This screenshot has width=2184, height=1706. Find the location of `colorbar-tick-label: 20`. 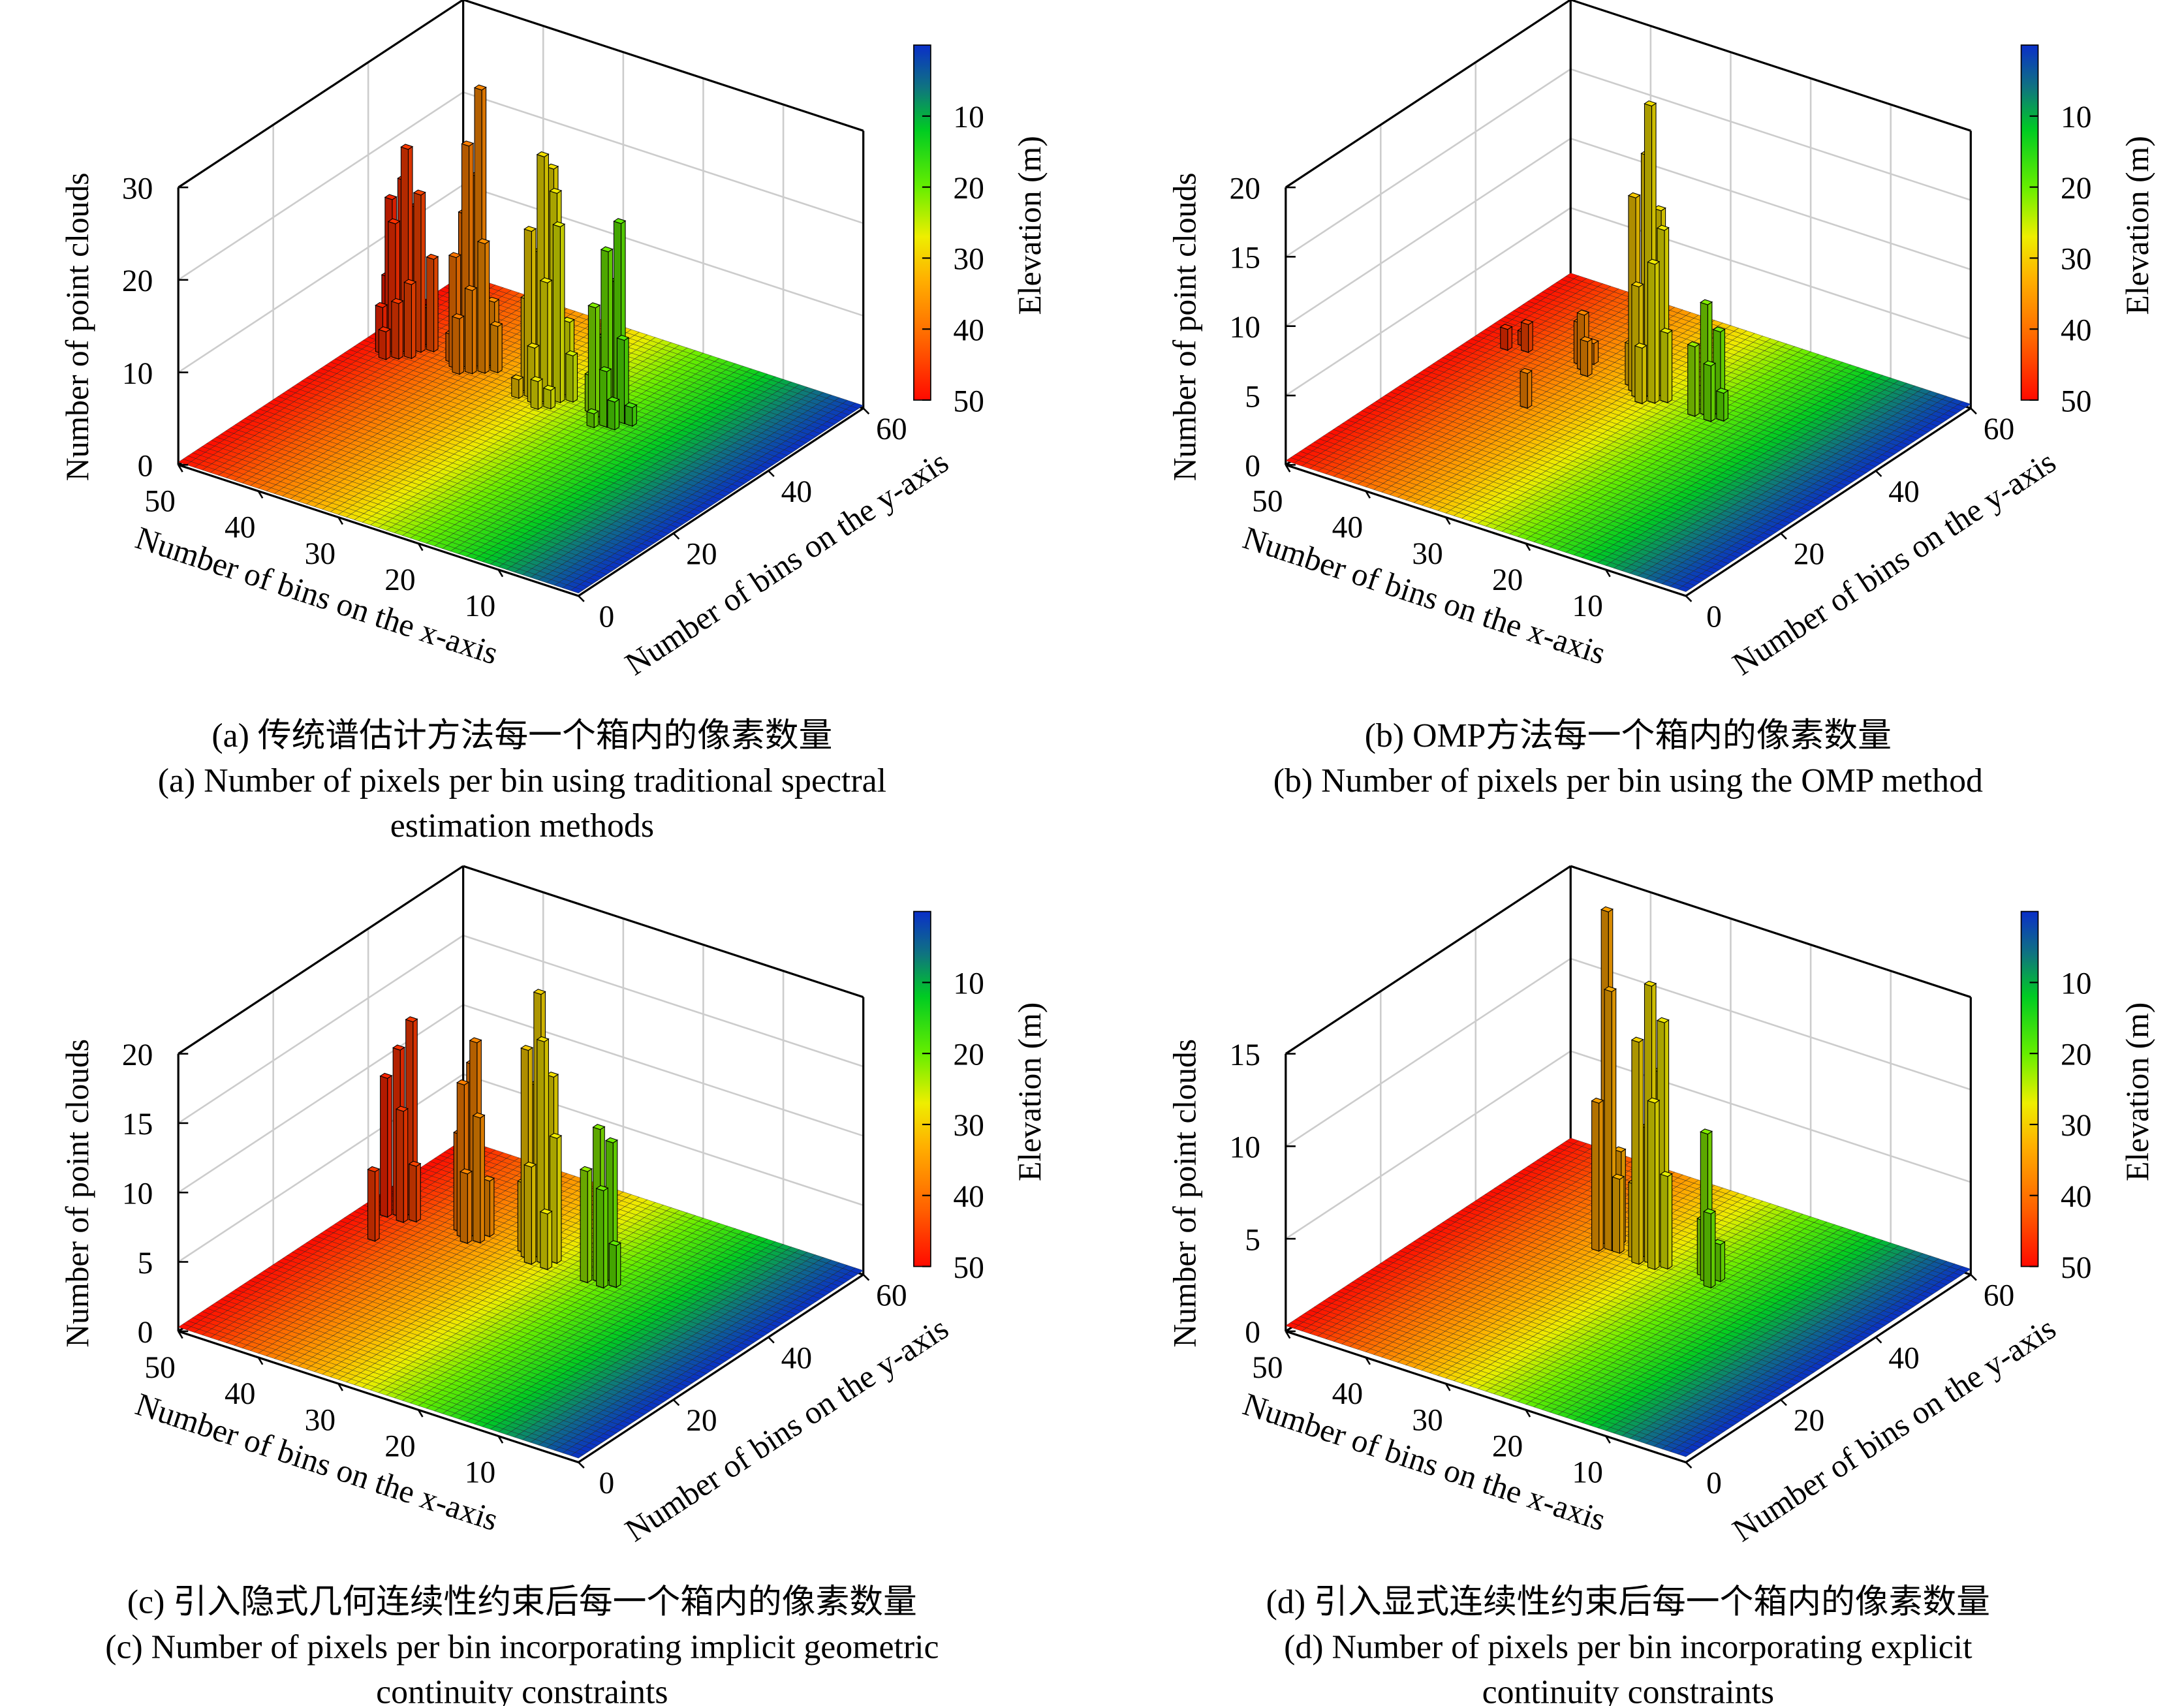

colorbar-tick-label: 20 is located at coordinates (969, 189).